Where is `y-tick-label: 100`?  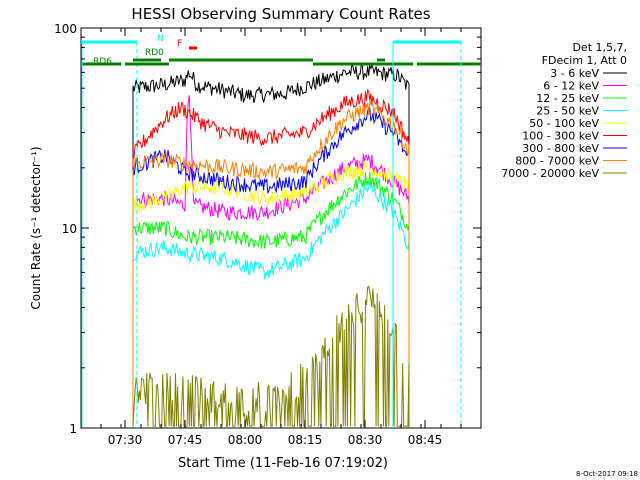
y-tick-label: 100 is located at coordinates (65, 29).